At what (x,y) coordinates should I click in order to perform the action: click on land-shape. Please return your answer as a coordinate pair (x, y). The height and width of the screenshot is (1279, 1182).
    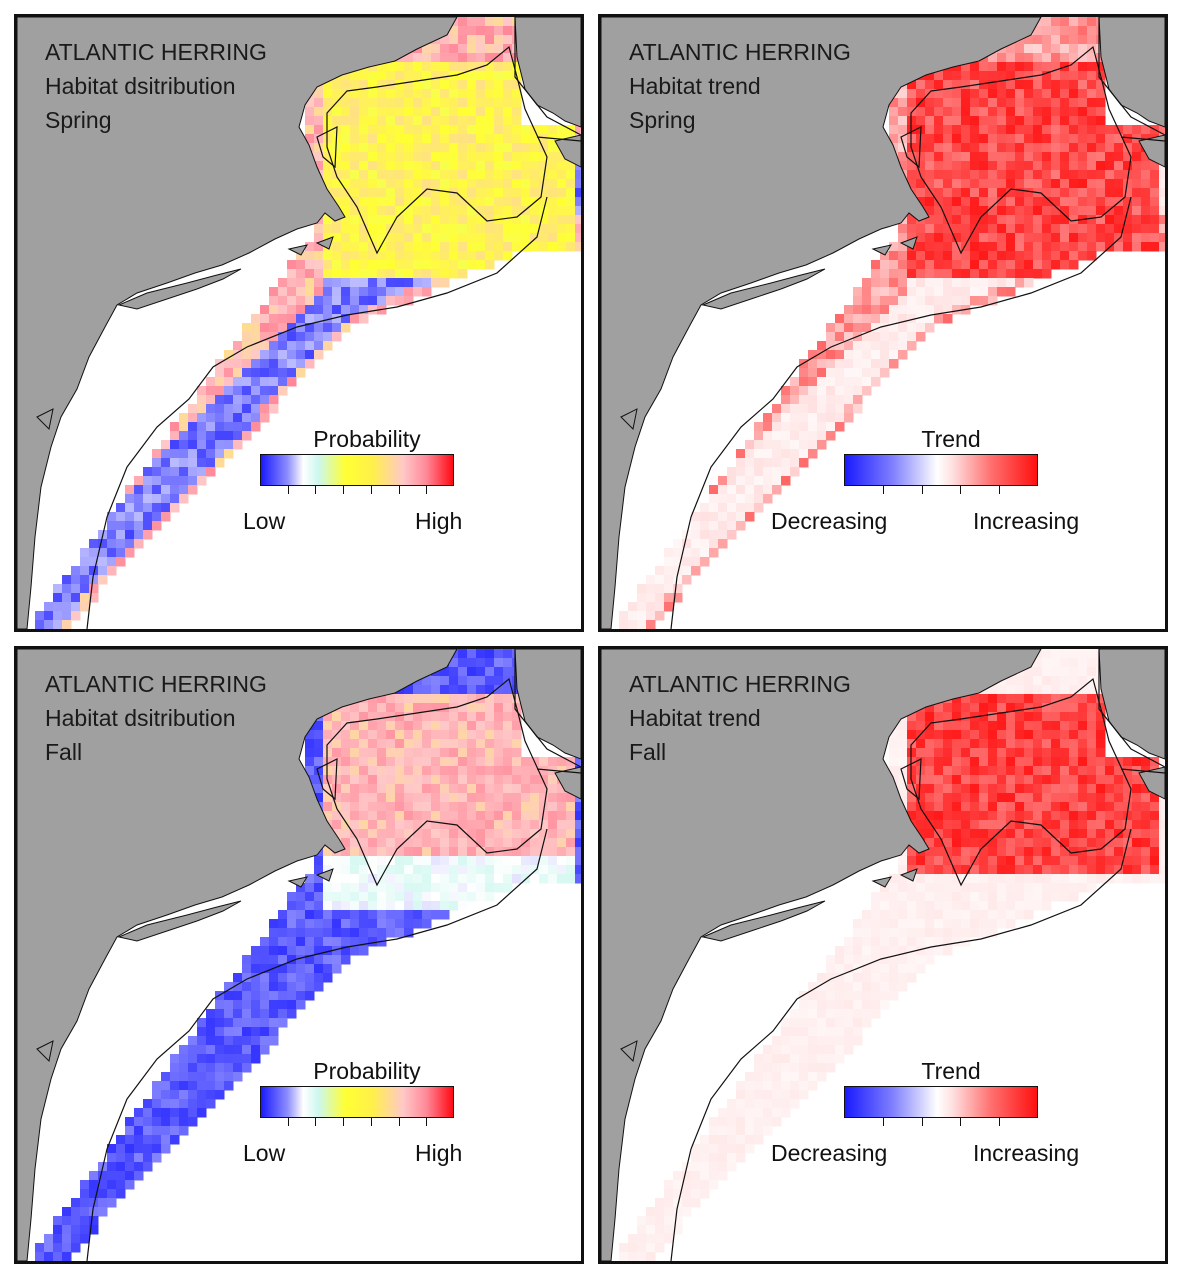
    Looking at the image, I should click on (1151, 151).